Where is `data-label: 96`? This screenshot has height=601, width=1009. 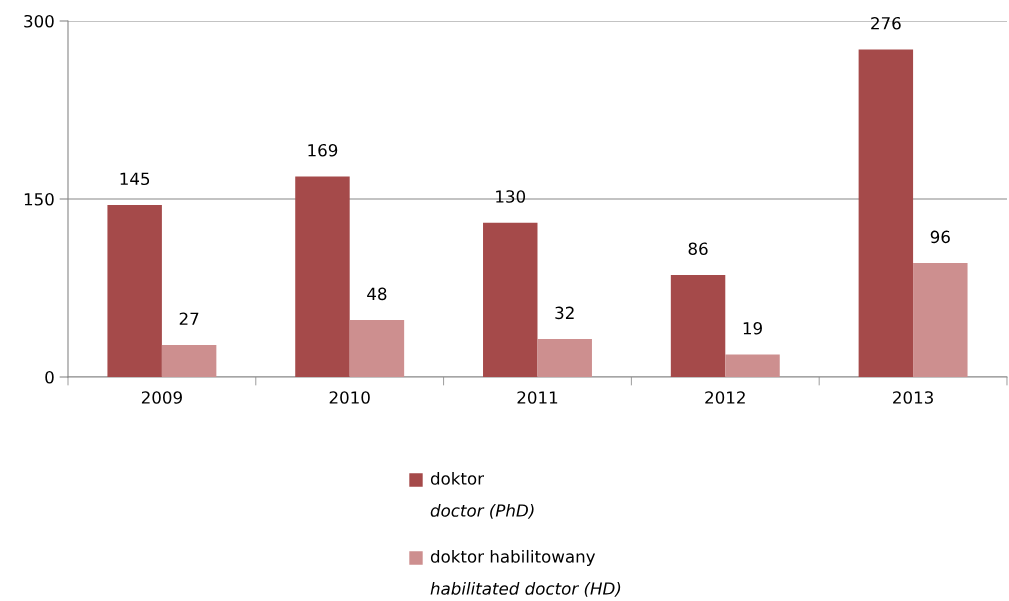 data-label: 96 is located at coordinates (940, 237).